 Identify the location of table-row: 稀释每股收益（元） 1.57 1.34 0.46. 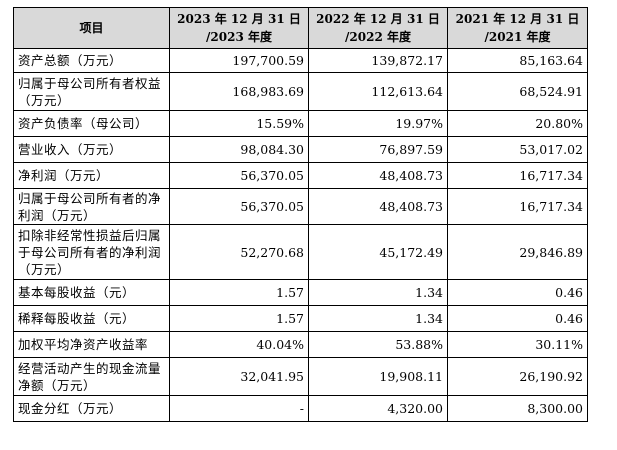
(300, 318).